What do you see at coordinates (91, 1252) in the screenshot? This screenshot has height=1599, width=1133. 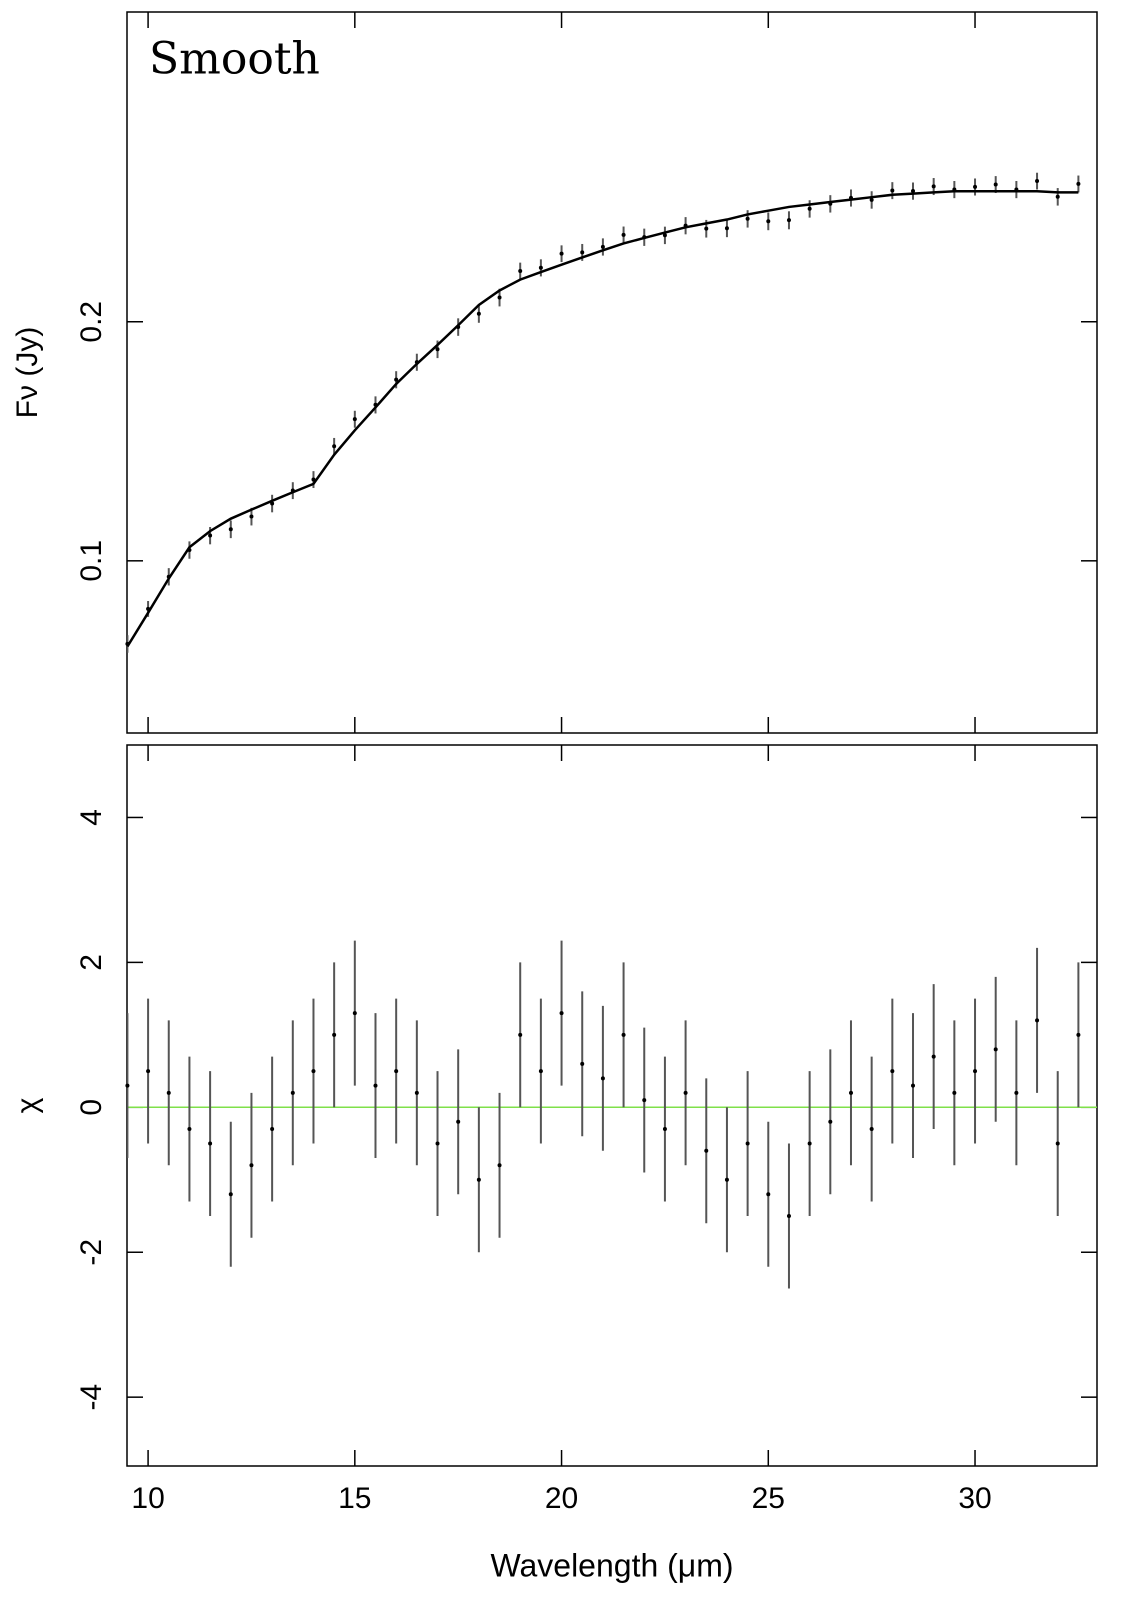 I see `y-tick-label: -2` at bounding box center [91, 1252].